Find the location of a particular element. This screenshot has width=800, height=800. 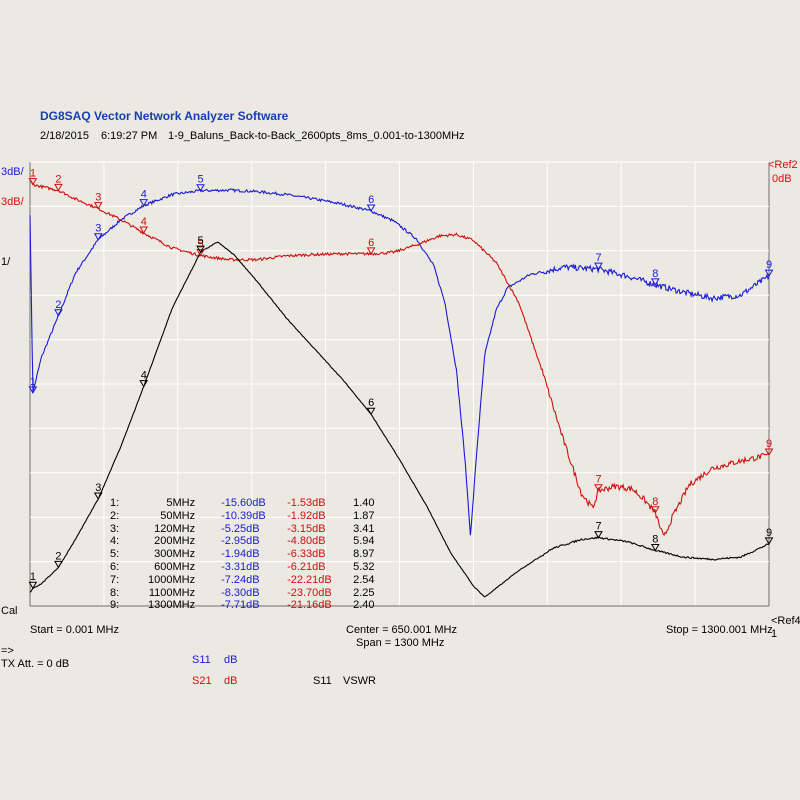

marker-row: 8: 1100MHz -8.30dB -23.70dB 2.25 is located at coordinates (246, 593).